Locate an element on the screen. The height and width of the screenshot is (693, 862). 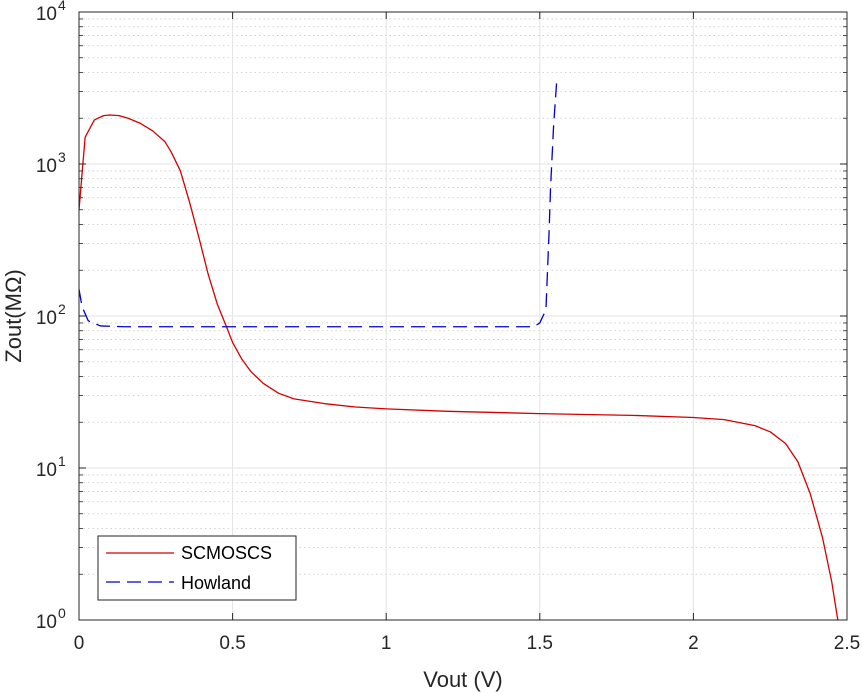
y-tick-label: 10 4 is located at coordinates (51, 12).